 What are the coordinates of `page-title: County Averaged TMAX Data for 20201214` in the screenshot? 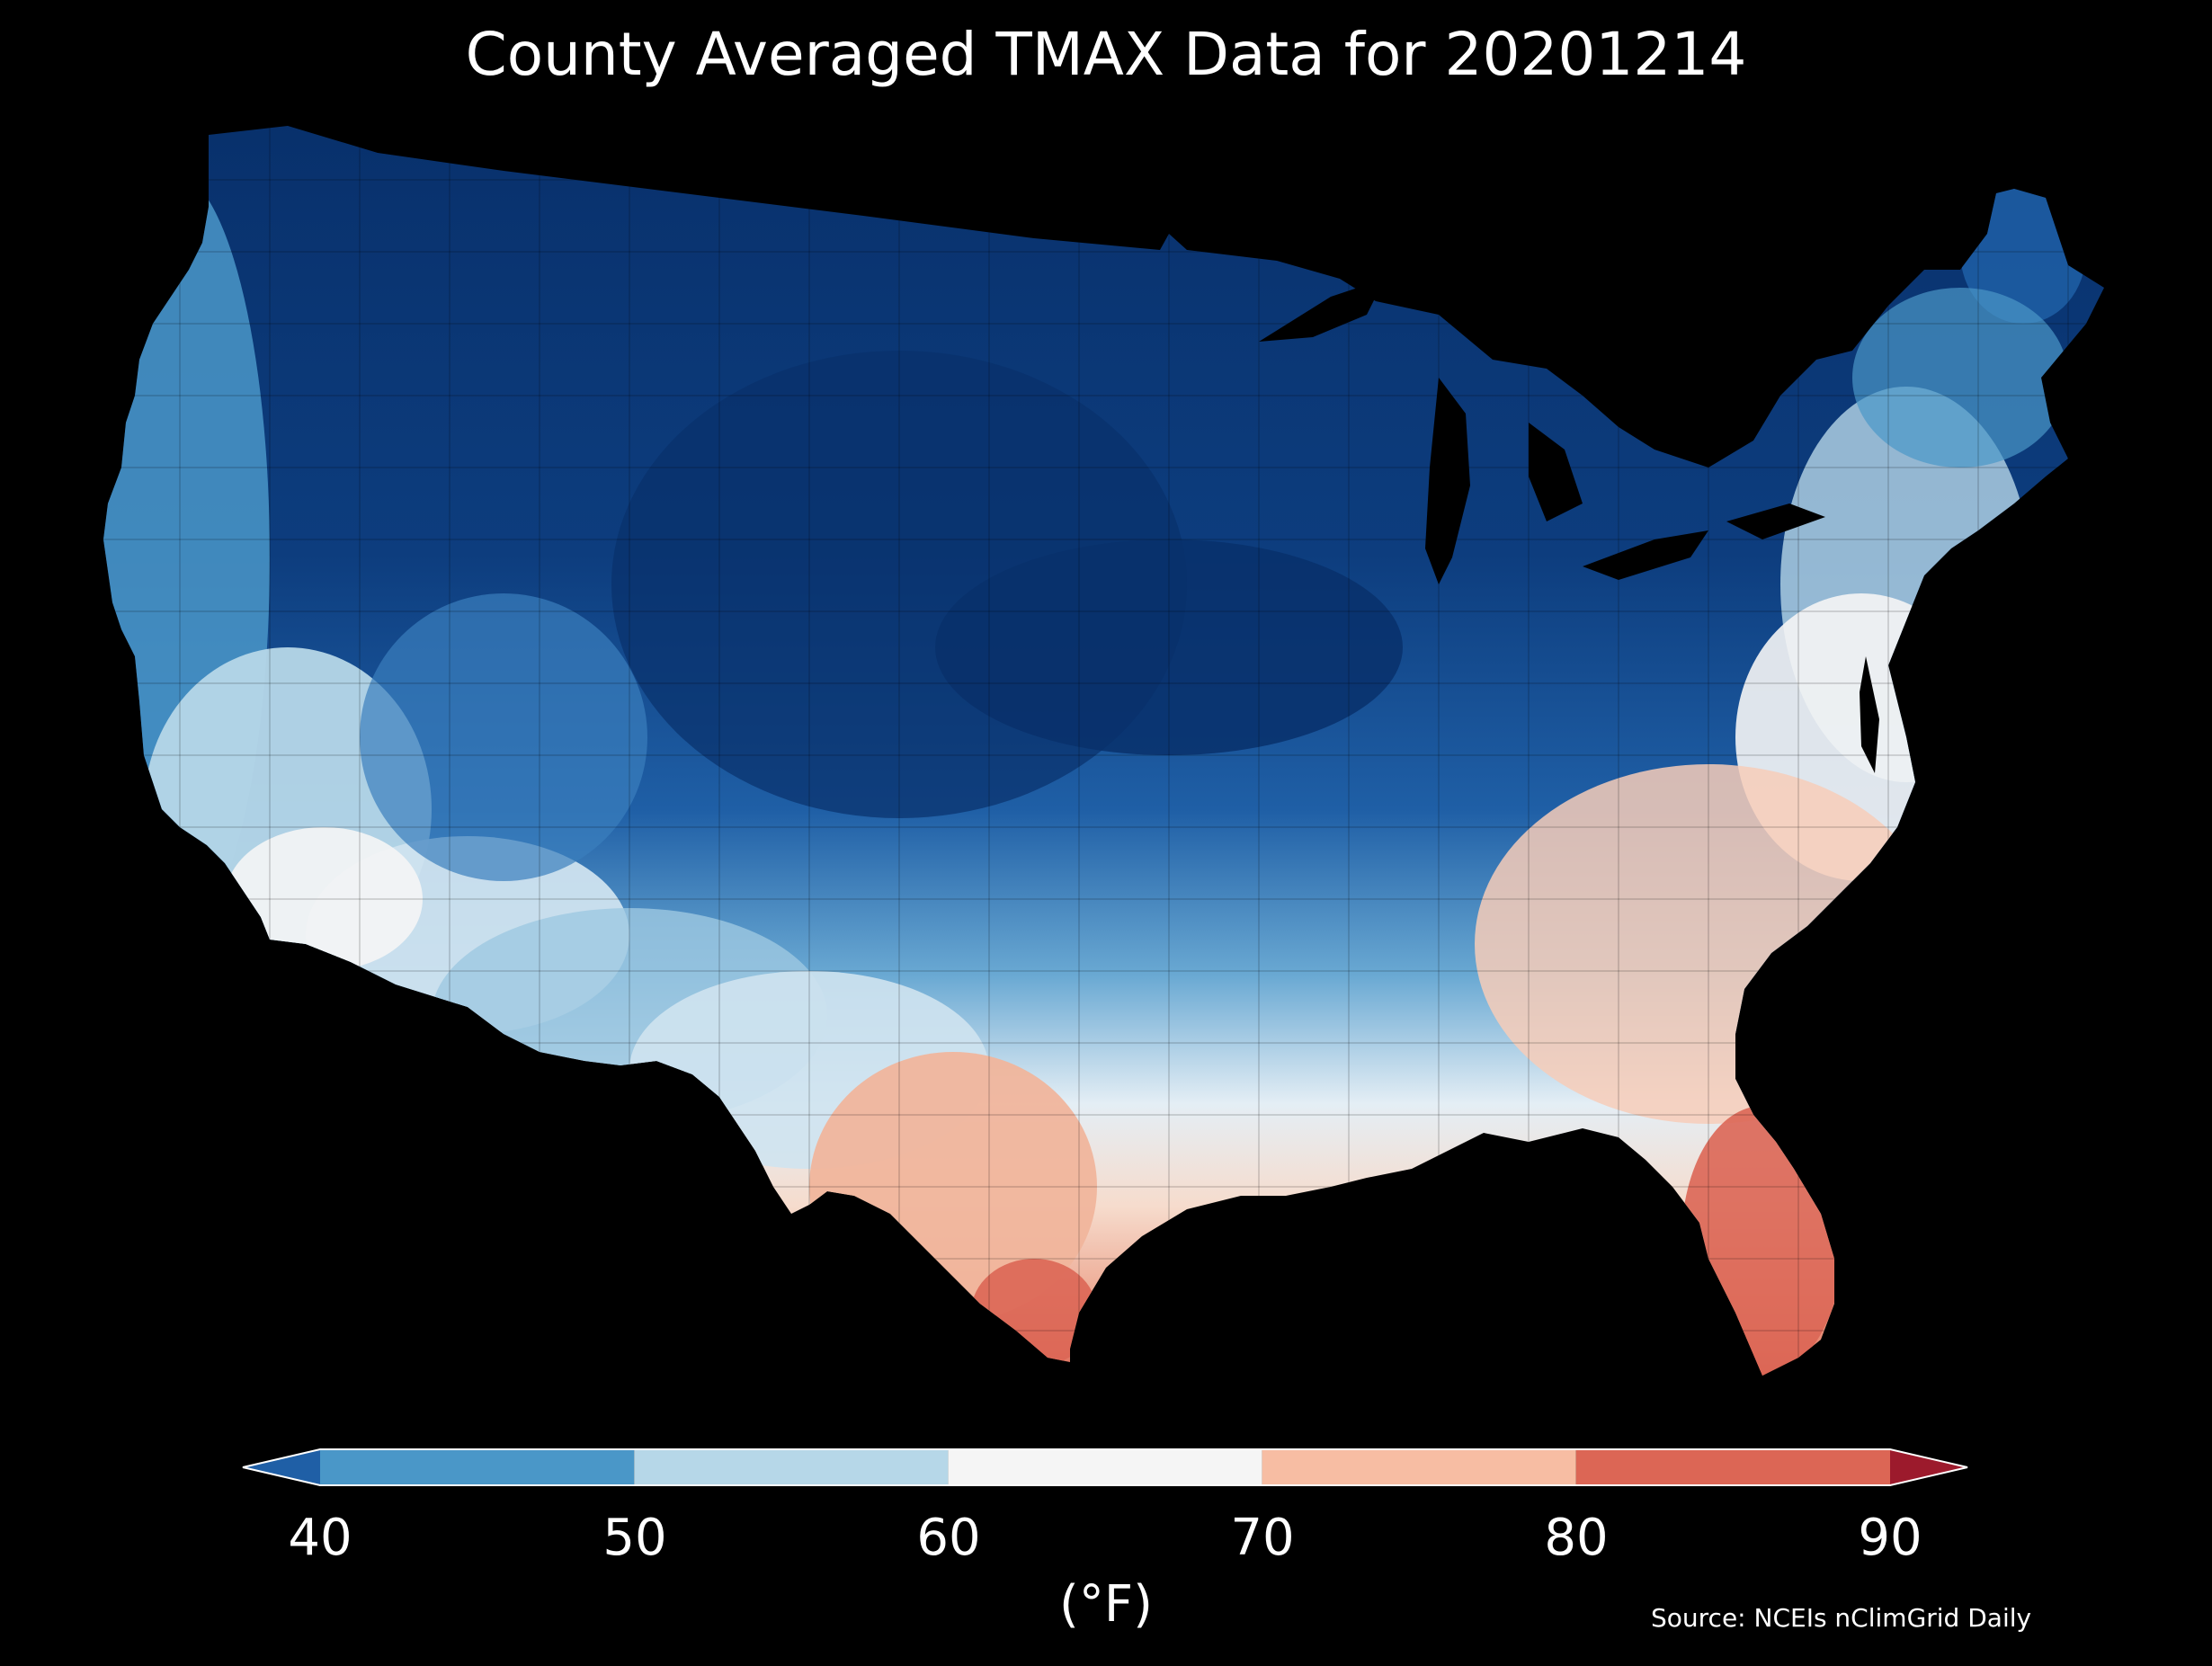 It's located at (1106, 55).